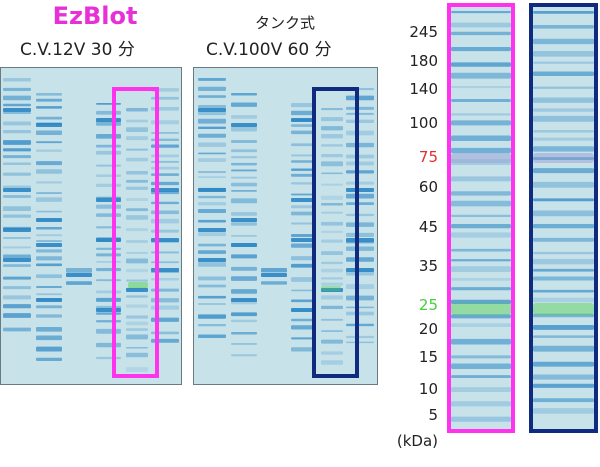 The image size is (600, 467). I want to click on kda-unit: (kDa), so click(417, 441).